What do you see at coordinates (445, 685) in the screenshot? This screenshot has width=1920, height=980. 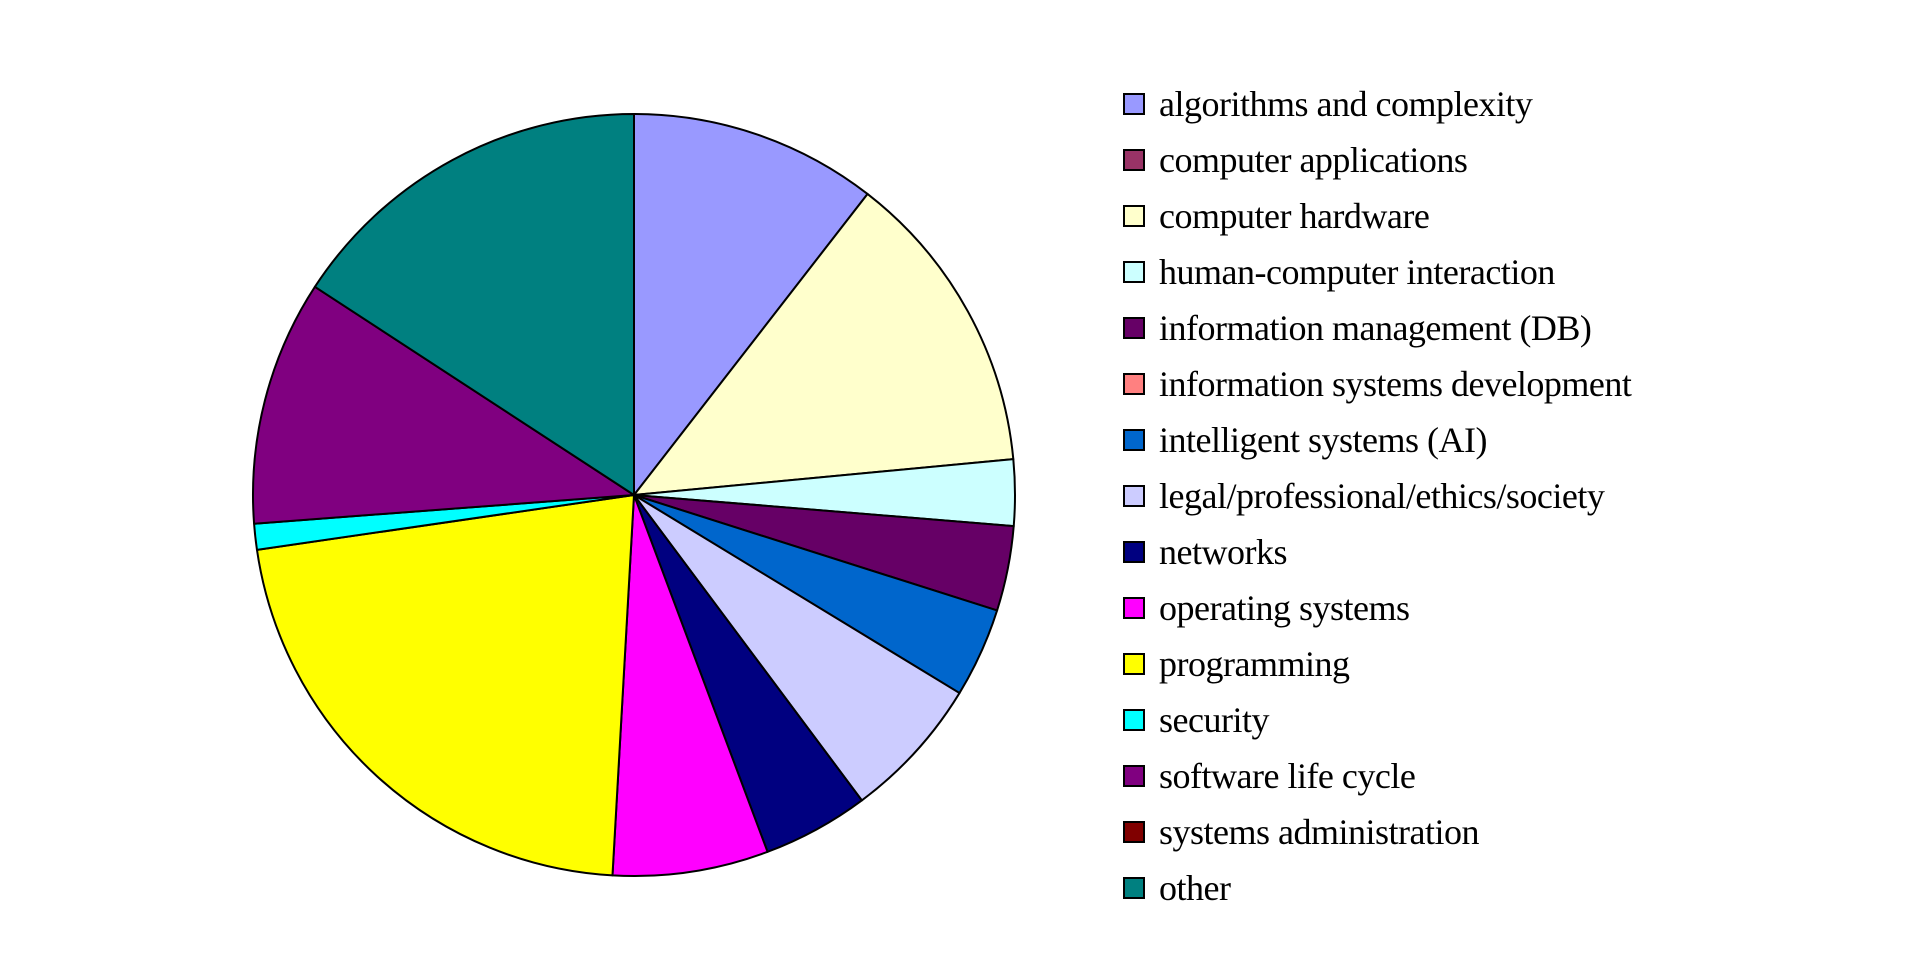 I see `pie-slice-programming` at bounding box center [445, 685].